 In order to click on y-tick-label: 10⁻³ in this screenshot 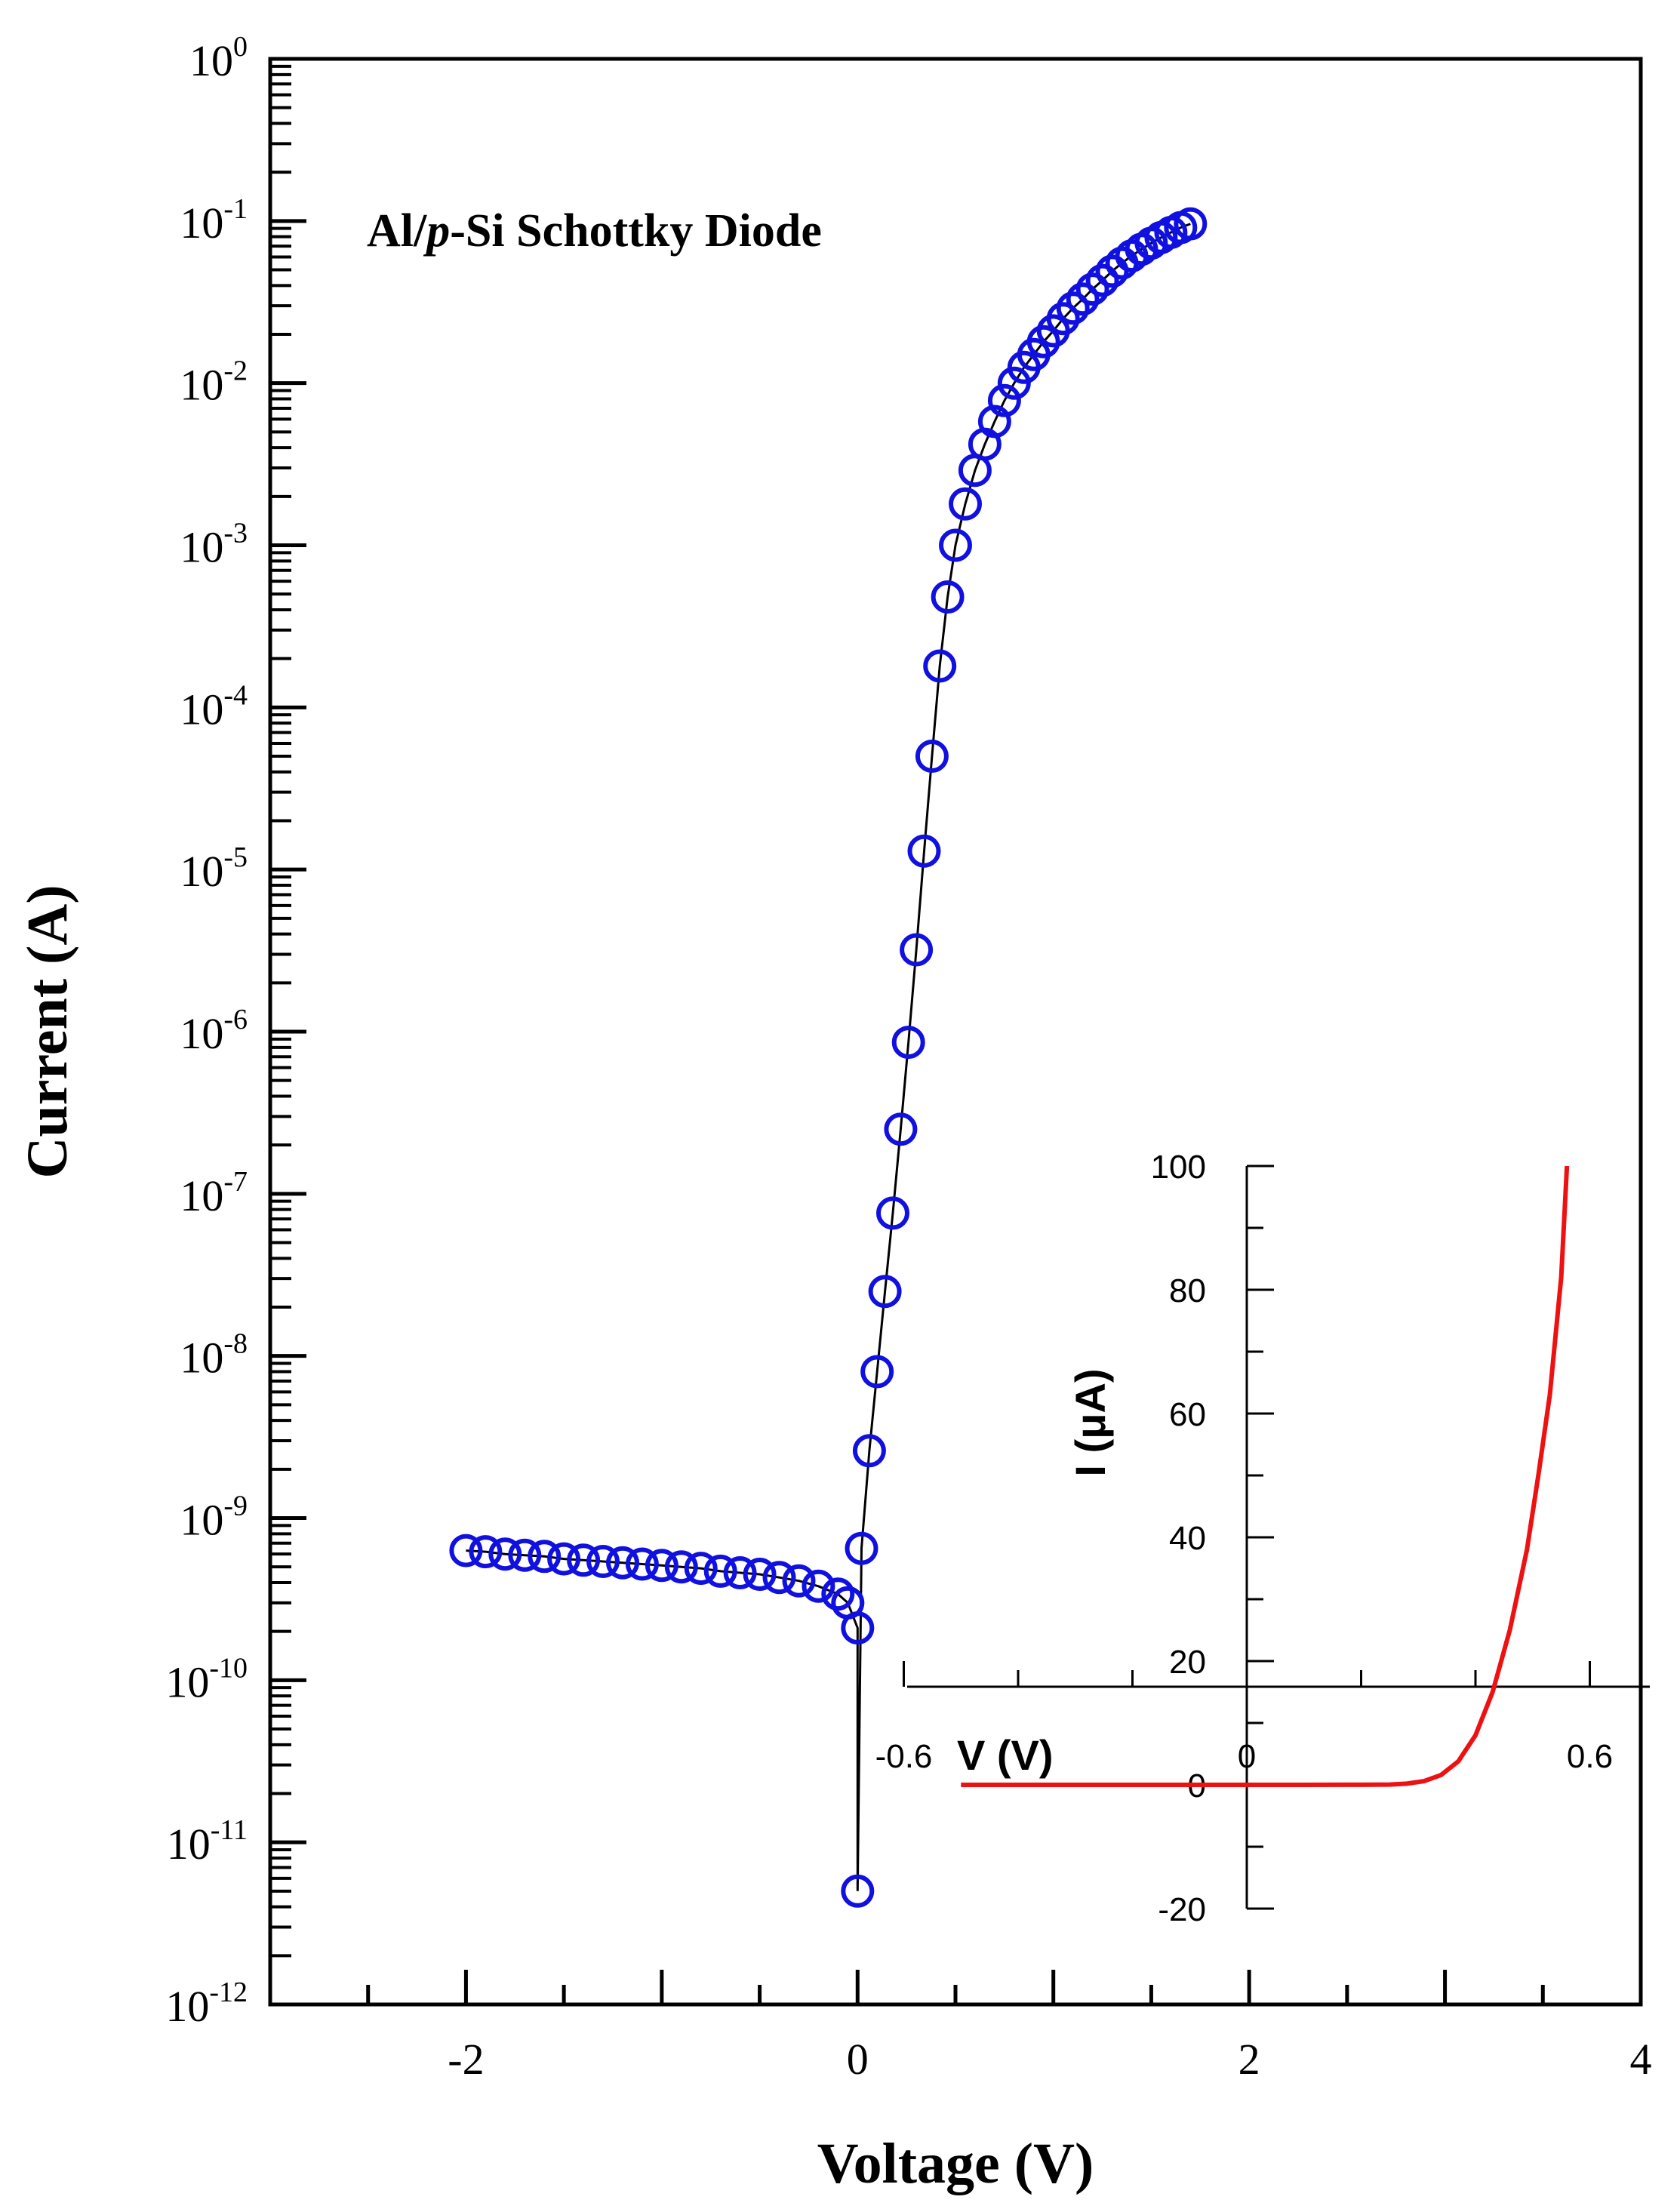, I will do `click(214, 545)`.